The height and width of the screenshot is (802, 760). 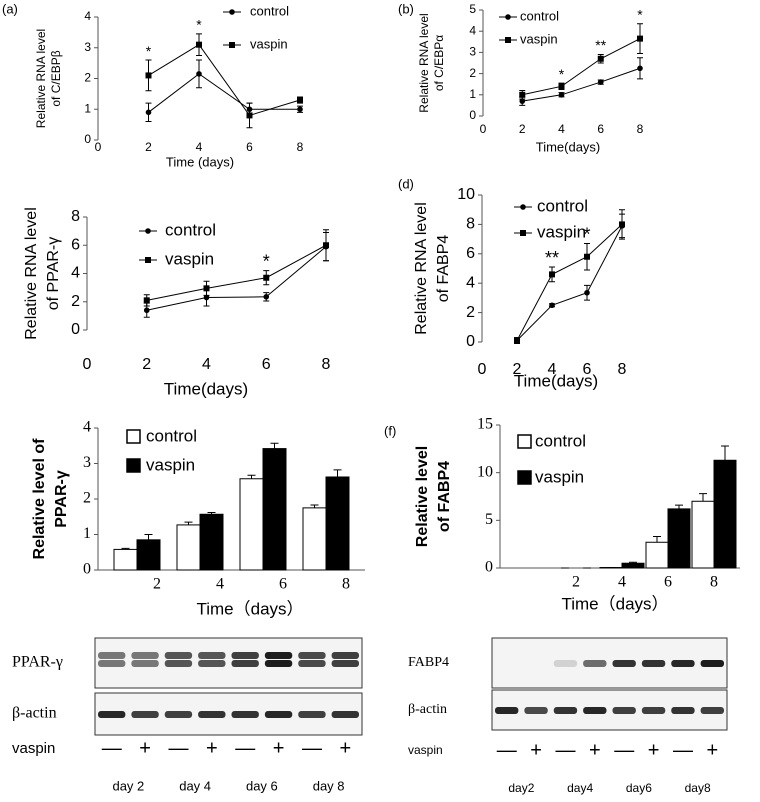 I want to click on x-tick-label: 6, so click(x=249, y=147).